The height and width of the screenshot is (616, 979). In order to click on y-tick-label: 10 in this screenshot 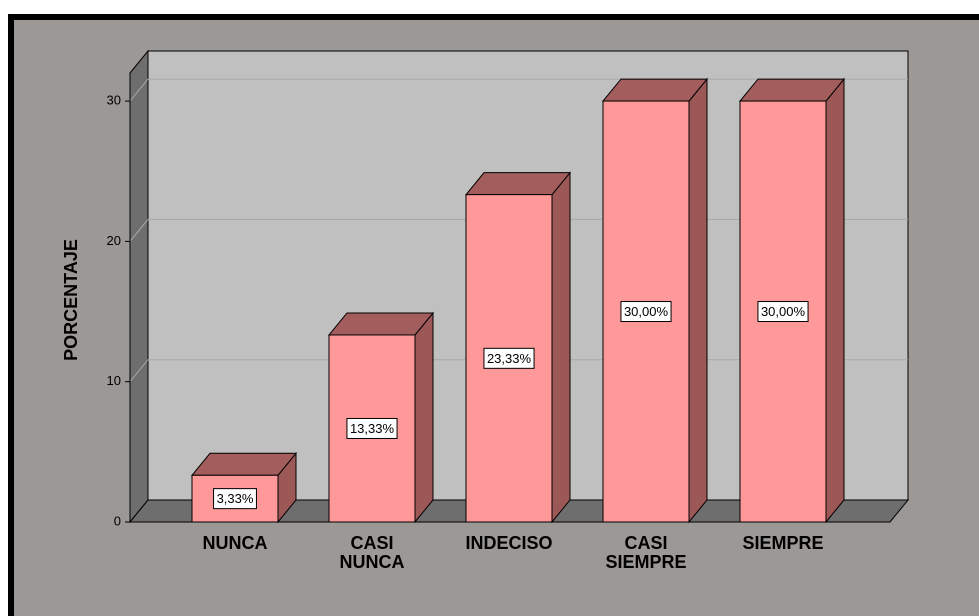, I will do `click(114, 380)`.